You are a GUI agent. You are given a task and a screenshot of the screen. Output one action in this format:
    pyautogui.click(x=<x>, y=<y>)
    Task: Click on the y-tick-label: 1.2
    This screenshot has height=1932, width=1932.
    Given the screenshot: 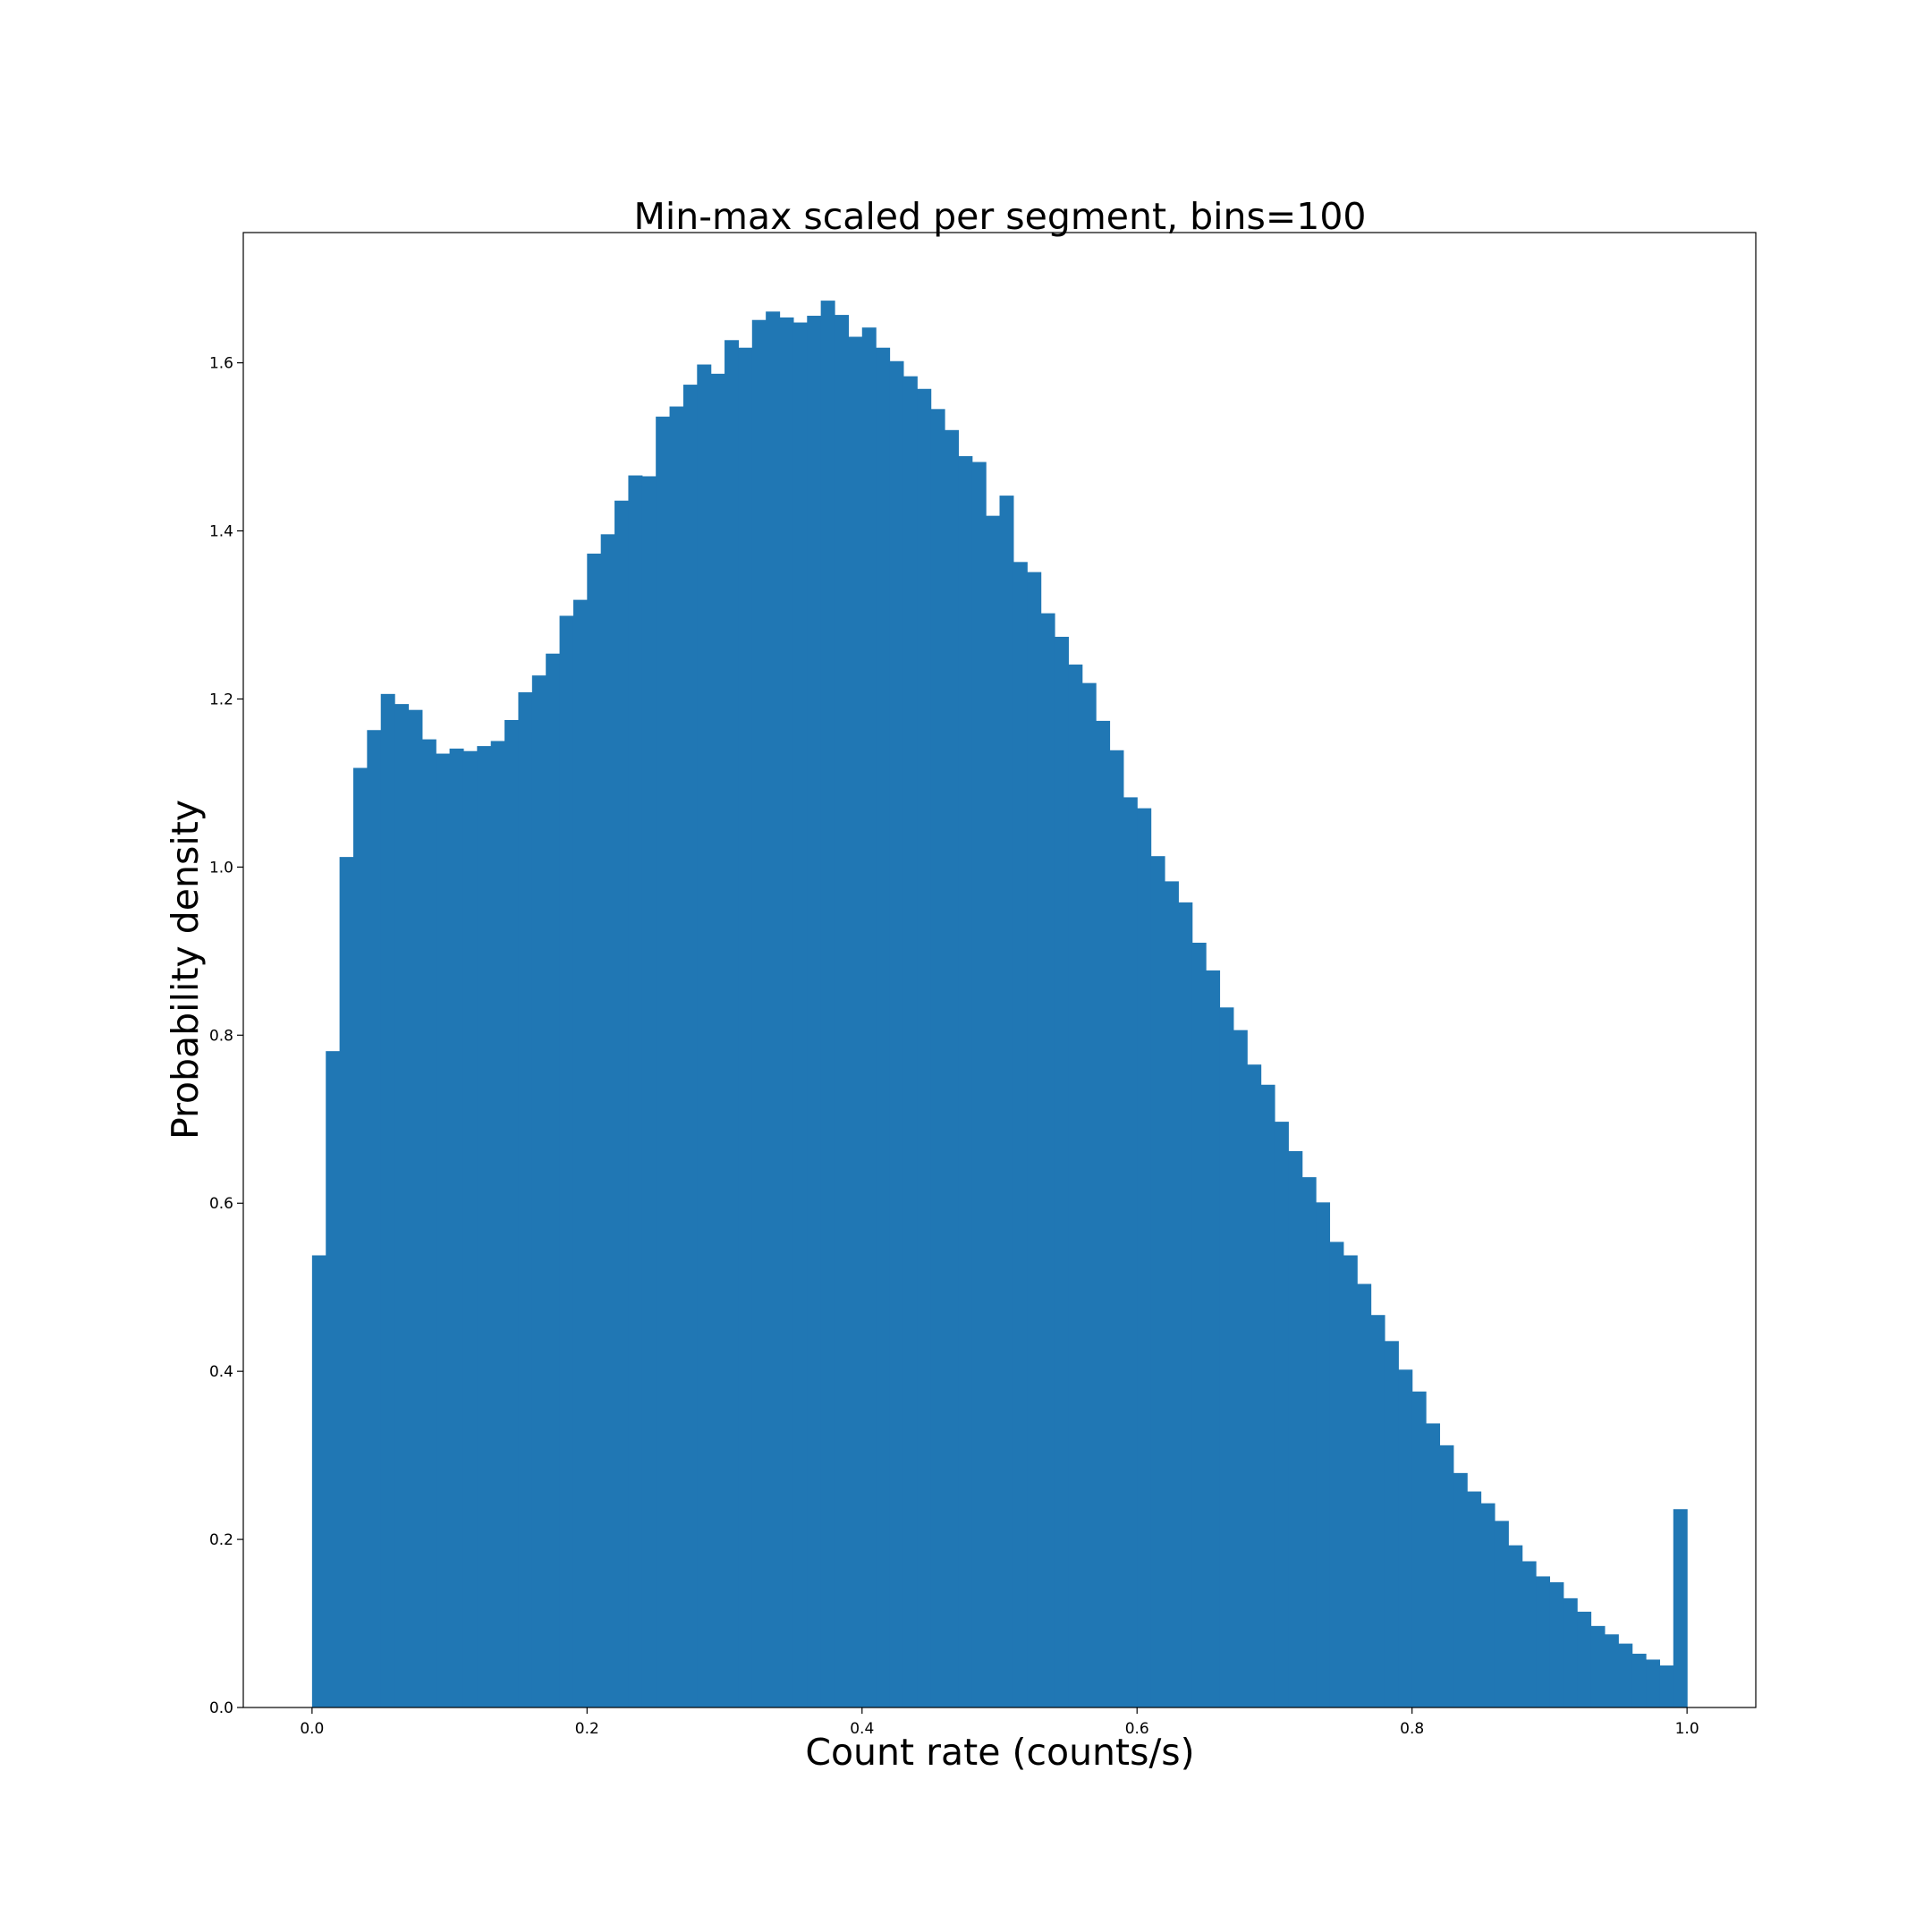 What is the action you would take?
    pyautogui.click(x=221, y=699)
    